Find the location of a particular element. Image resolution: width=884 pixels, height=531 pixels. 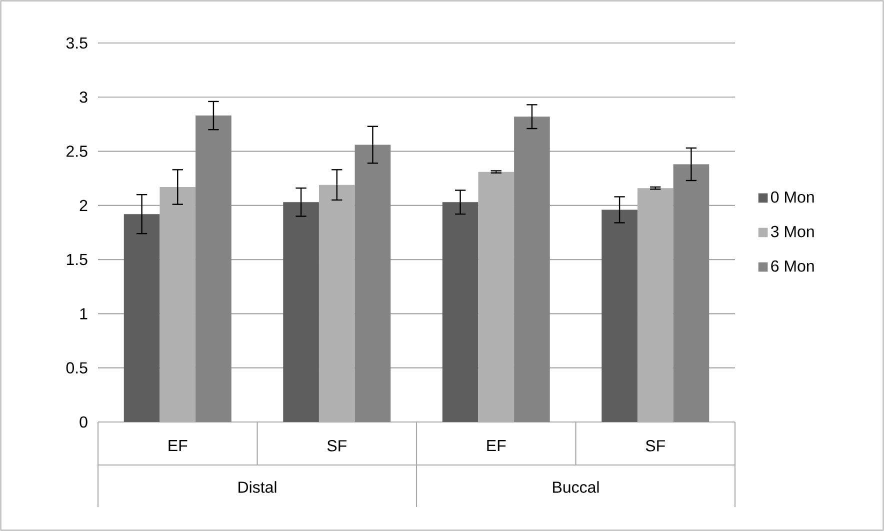

y-tick-label: 1 is located at coordinates (84, 314).